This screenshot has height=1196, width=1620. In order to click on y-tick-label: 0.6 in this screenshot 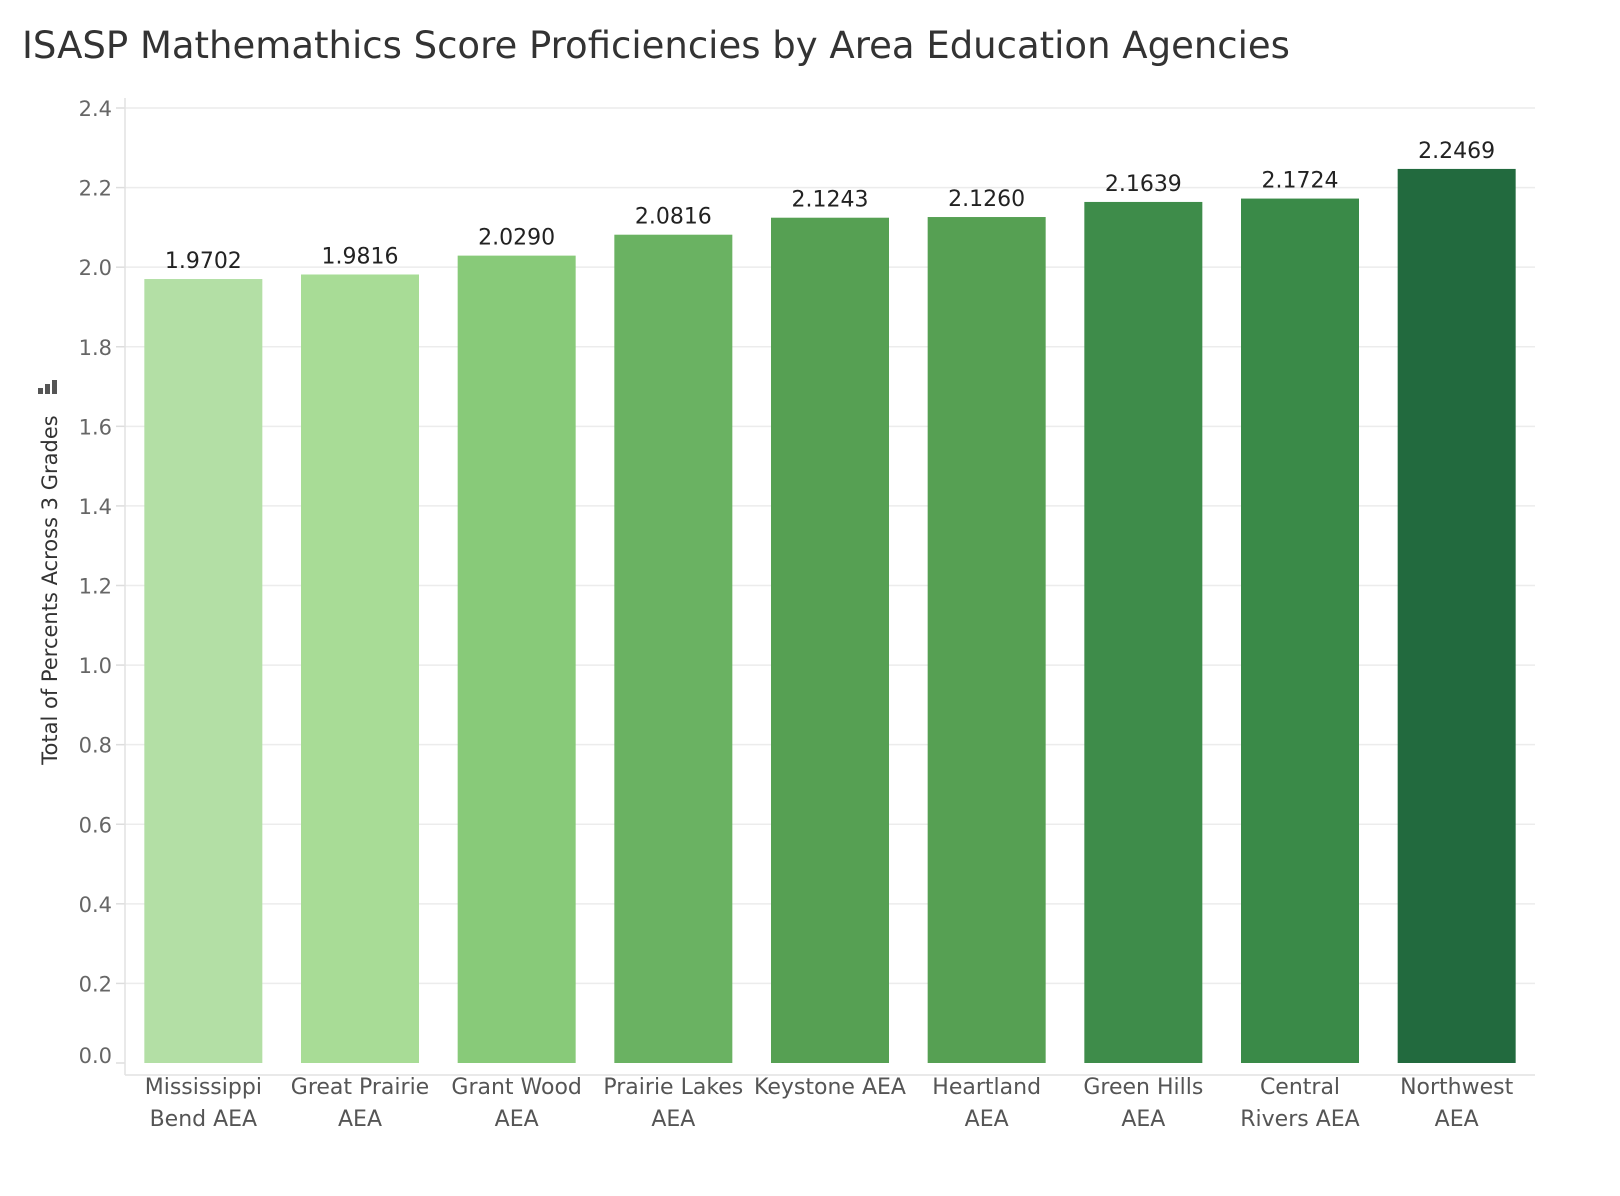, I will do `click(95, 825)`.